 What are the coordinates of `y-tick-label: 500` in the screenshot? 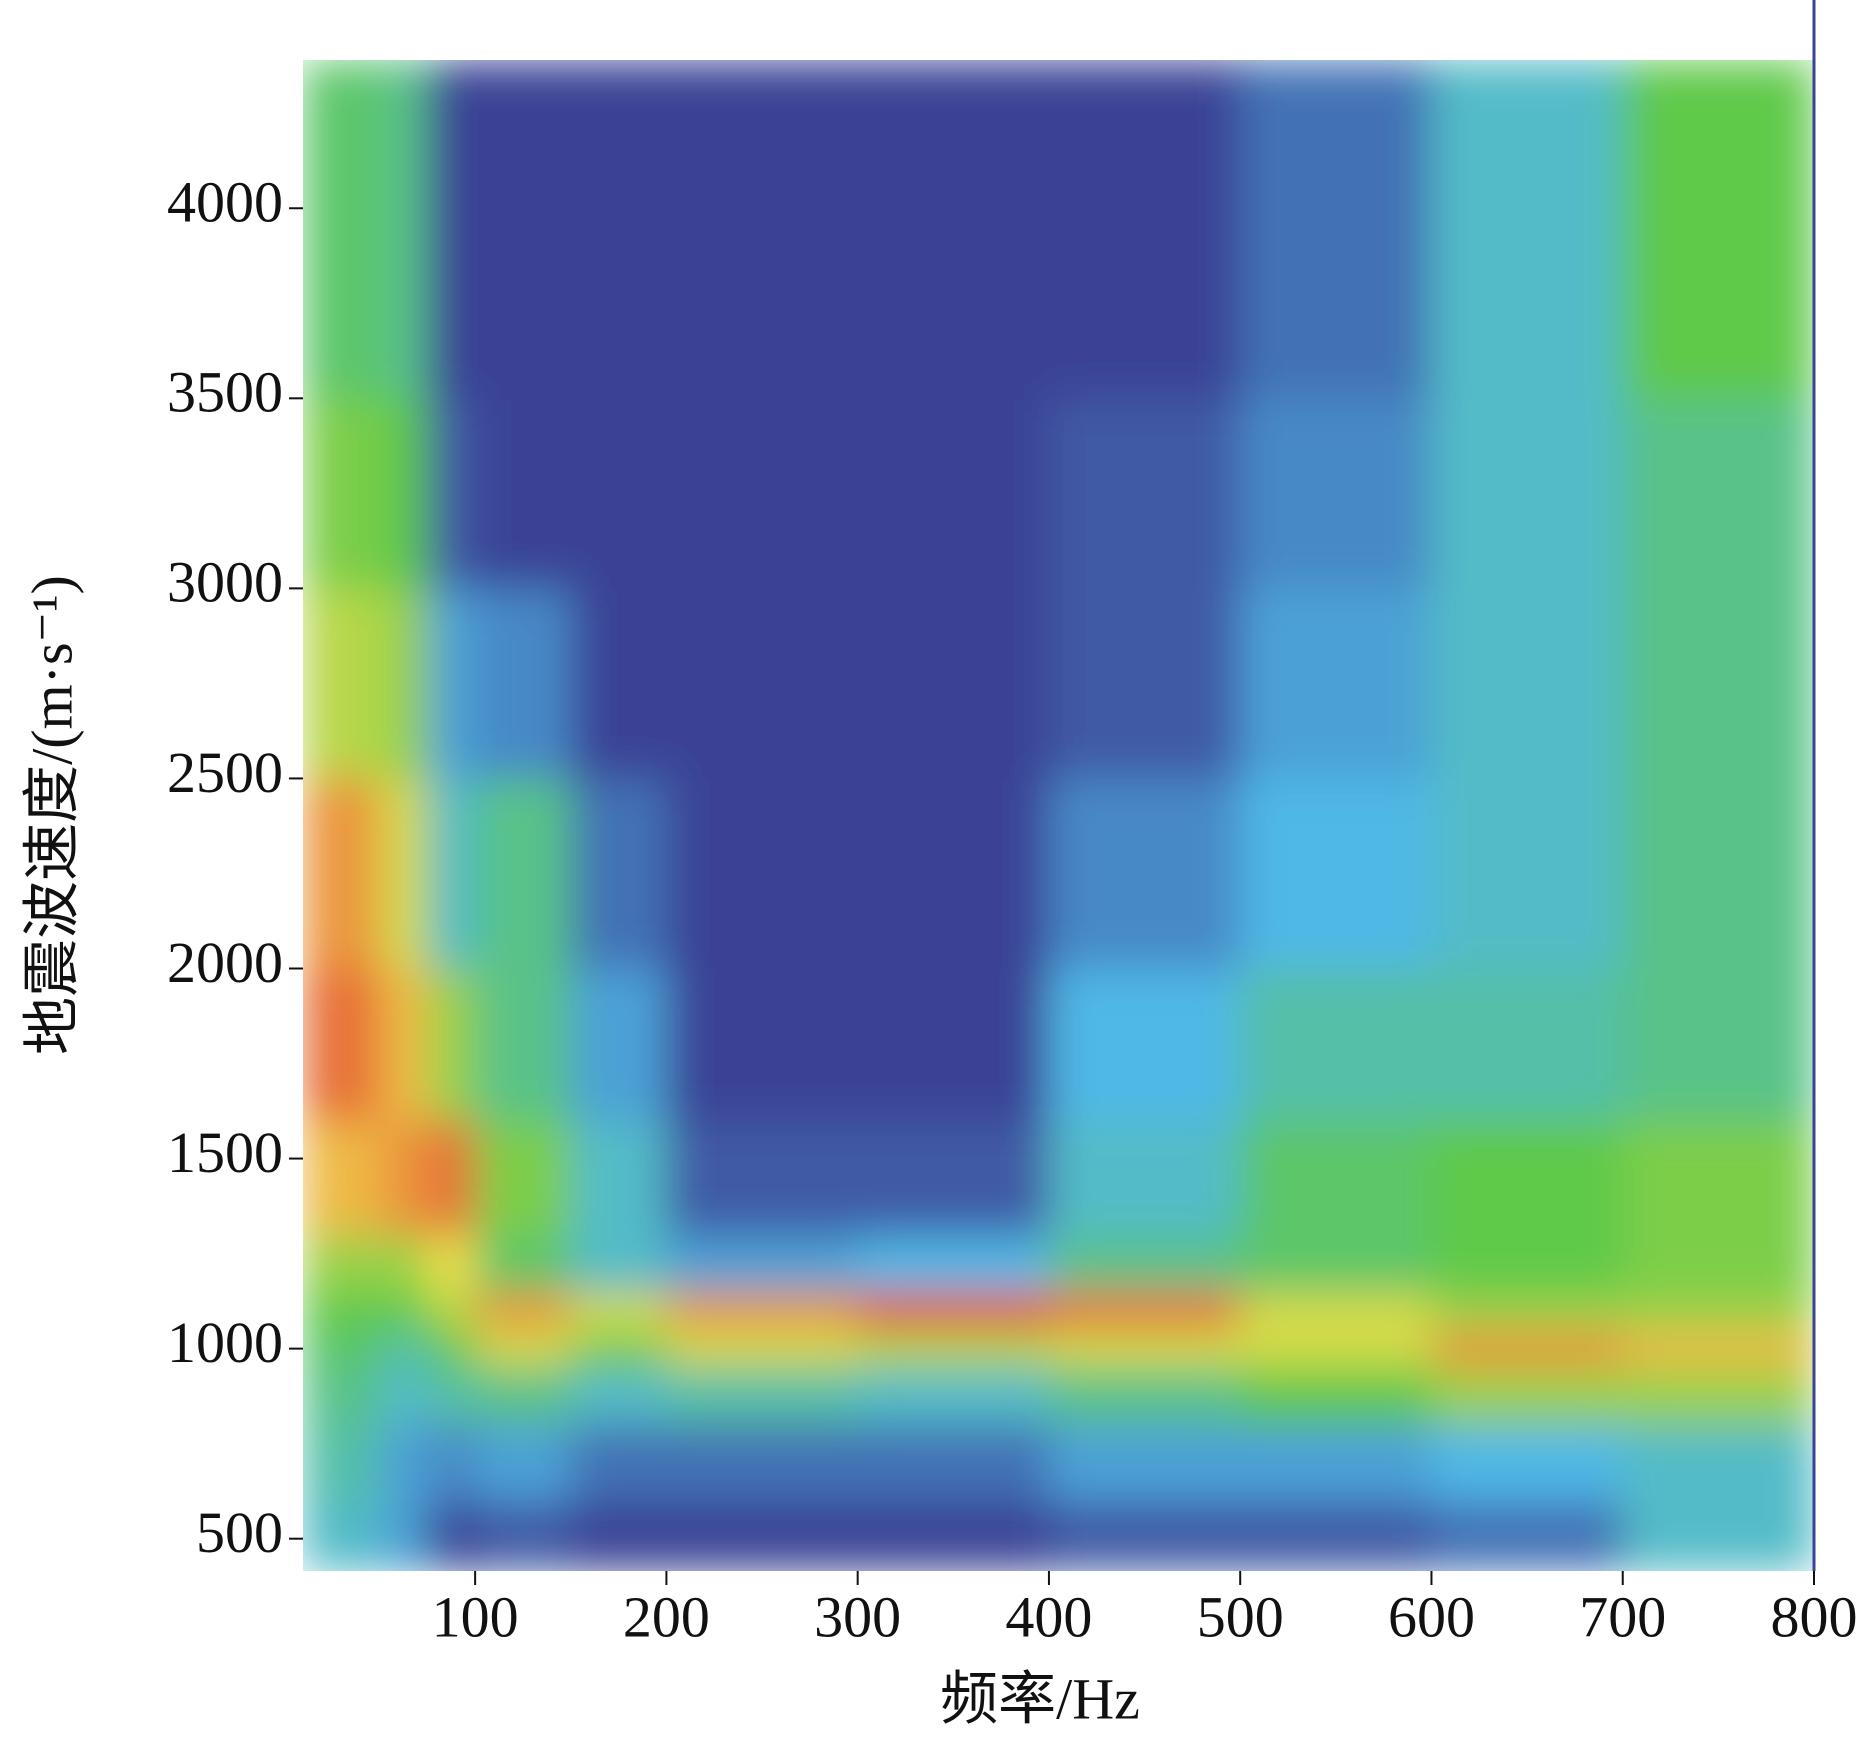 It's located at (239, 1532).